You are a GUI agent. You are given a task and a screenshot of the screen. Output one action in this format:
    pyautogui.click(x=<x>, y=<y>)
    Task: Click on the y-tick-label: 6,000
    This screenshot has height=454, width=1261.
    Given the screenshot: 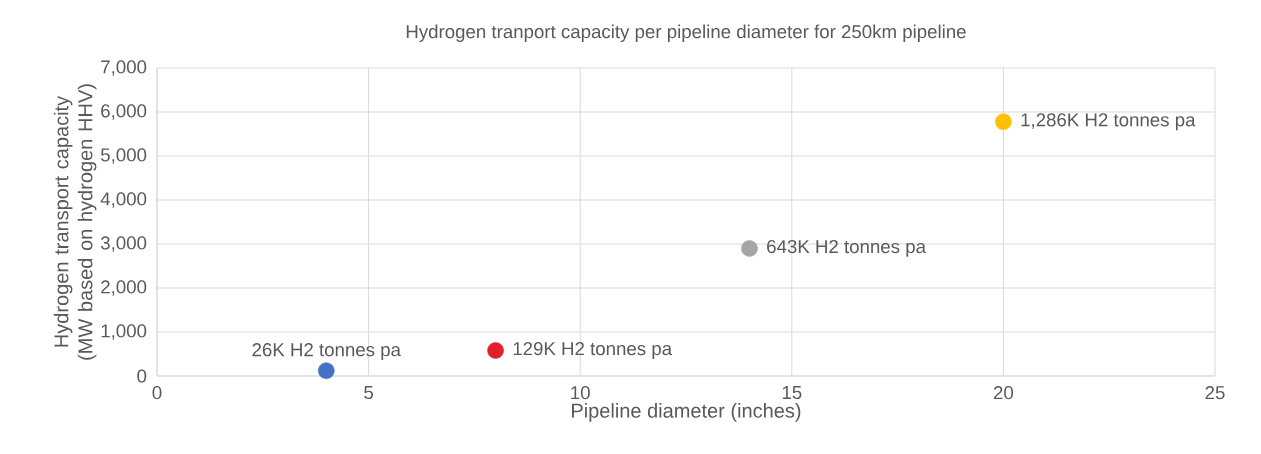 What is the action you would take?
    pyautogui.click(x=124, y=112)
    